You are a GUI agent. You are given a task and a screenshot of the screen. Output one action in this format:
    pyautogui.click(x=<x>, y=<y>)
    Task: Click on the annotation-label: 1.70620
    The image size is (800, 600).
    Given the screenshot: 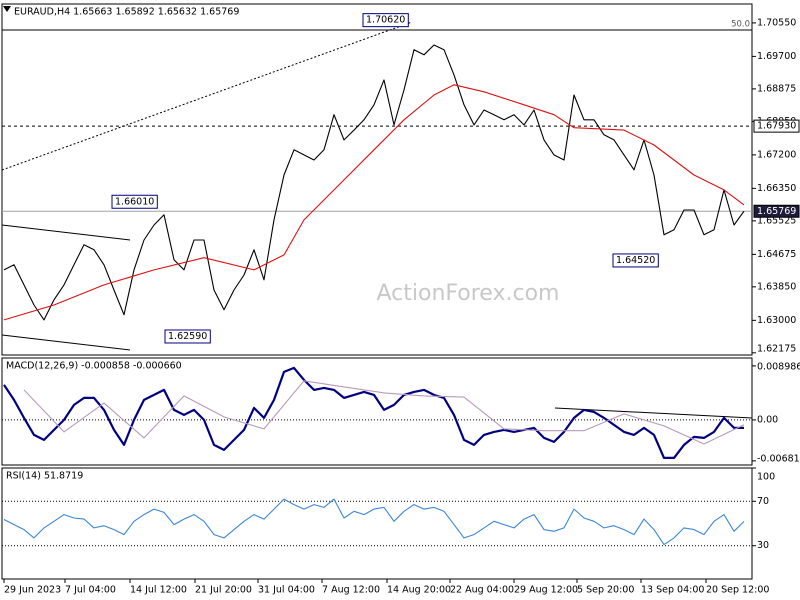 What is the action you would take?
    pyautogui.click(x=385, y=20)
    